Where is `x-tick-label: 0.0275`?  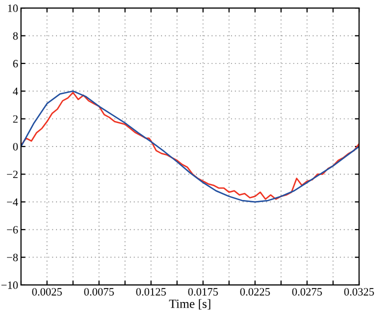
x-tick-label: 0.0275 is located at coordinates (307, 292).